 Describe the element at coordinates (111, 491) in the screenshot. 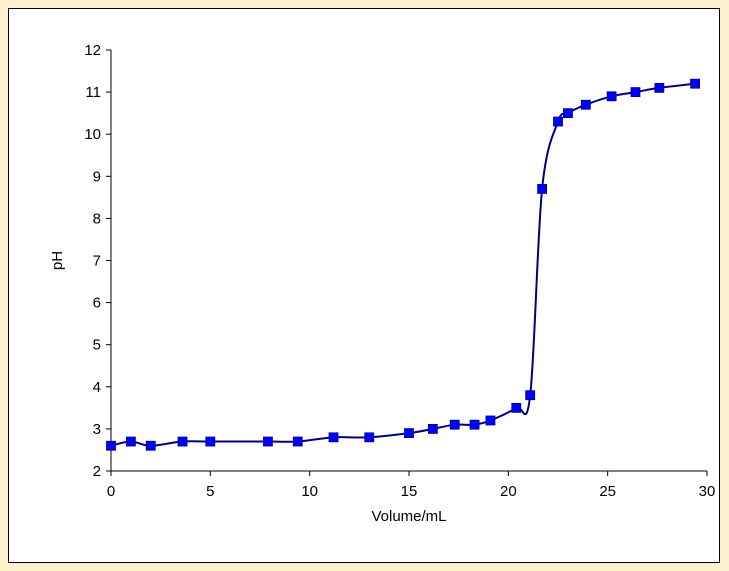

I see `x-tick-label: 0` at that location.